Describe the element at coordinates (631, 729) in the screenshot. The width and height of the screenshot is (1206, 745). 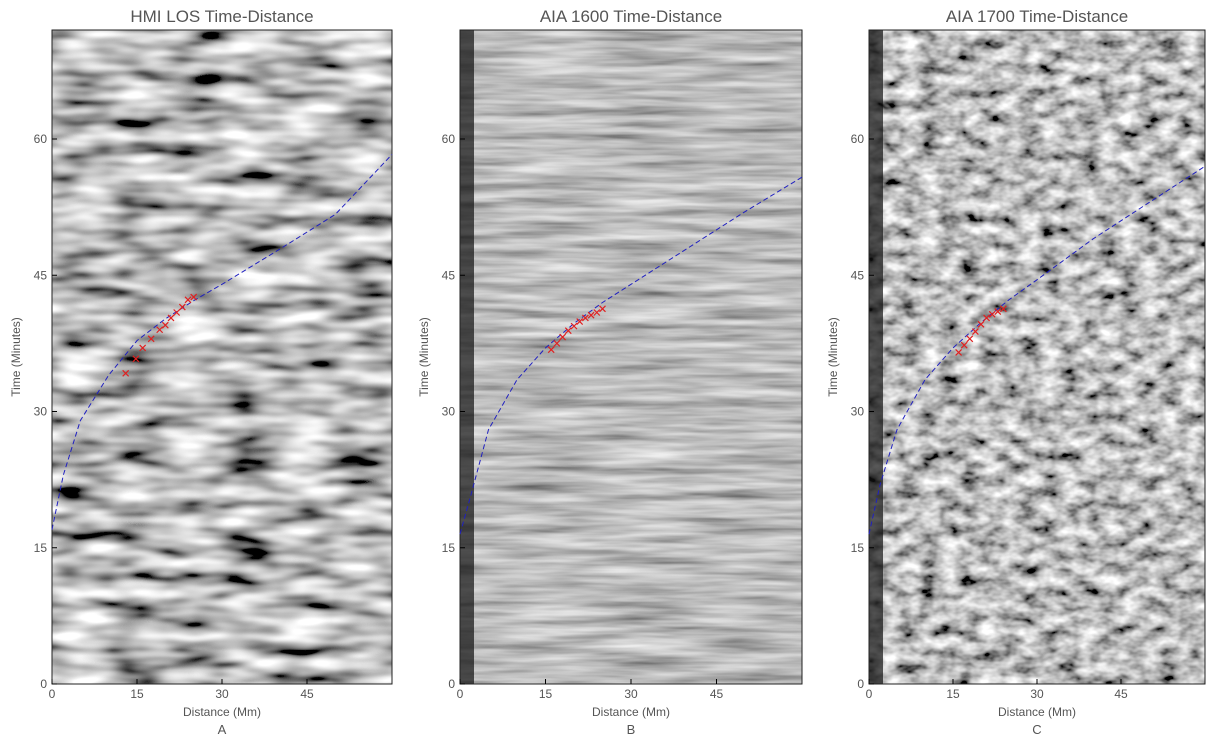
I see `panel-label: B` at that location.